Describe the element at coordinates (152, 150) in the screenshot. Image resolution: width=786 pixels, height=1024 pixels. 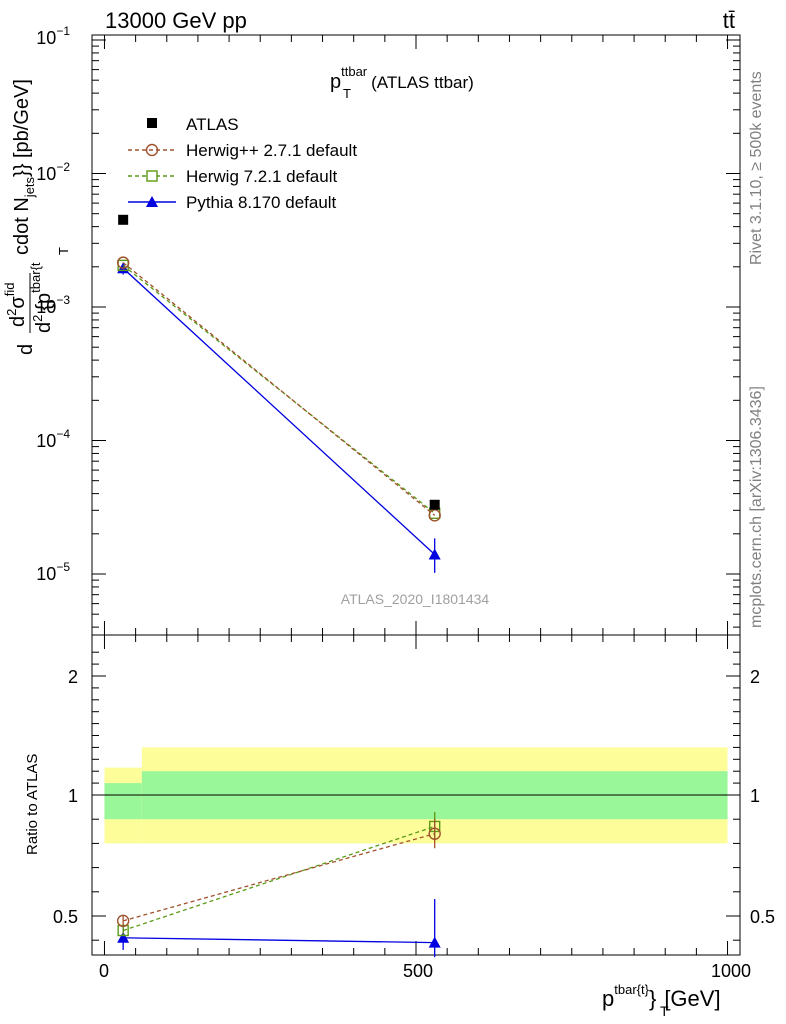
I see `legend-marker-herwigpp` at that location.